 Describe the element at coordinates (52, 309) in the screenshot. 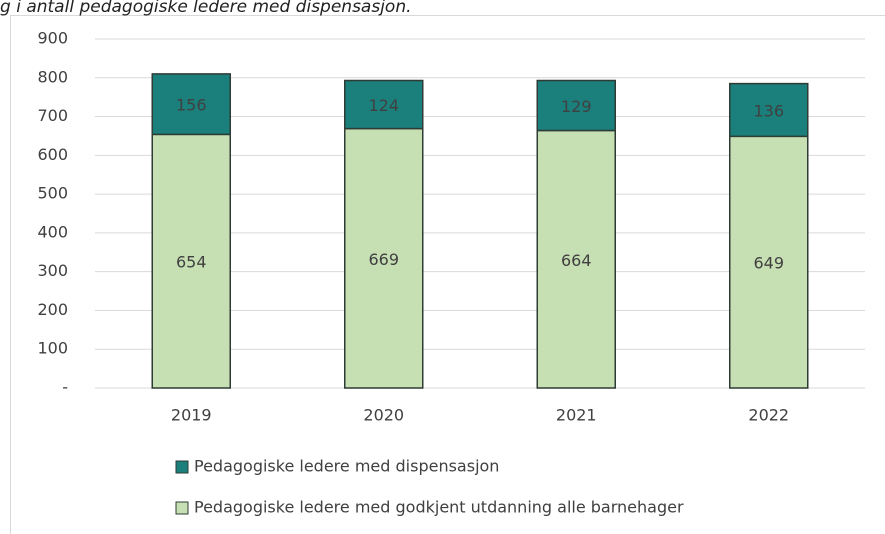

I see `y-tick-label: 200` at that location.